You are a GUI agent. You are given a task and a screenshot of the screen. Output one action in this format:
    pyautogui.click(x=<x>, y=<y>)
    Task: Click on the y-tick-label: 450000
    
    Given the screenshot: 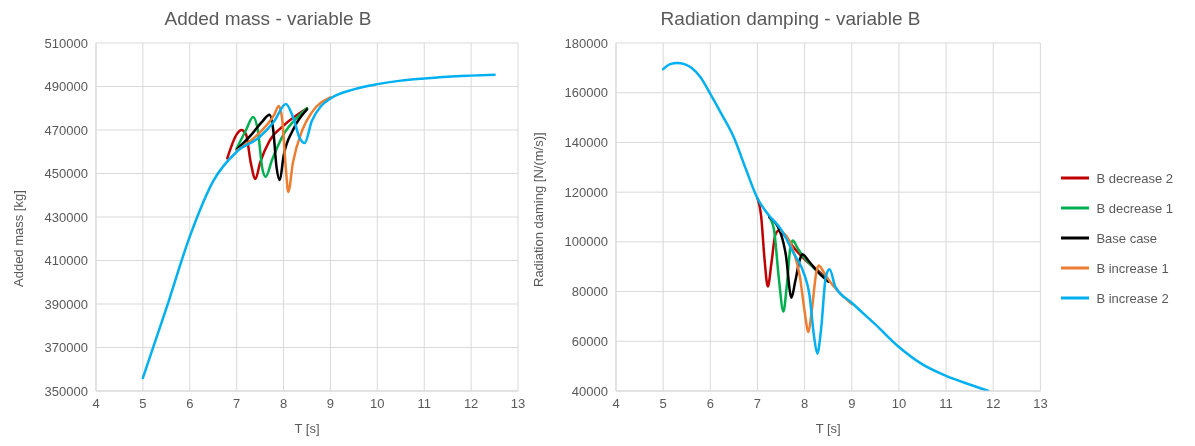 What is the action you would take?
    pyautogui.click(x=66, y=174)
    